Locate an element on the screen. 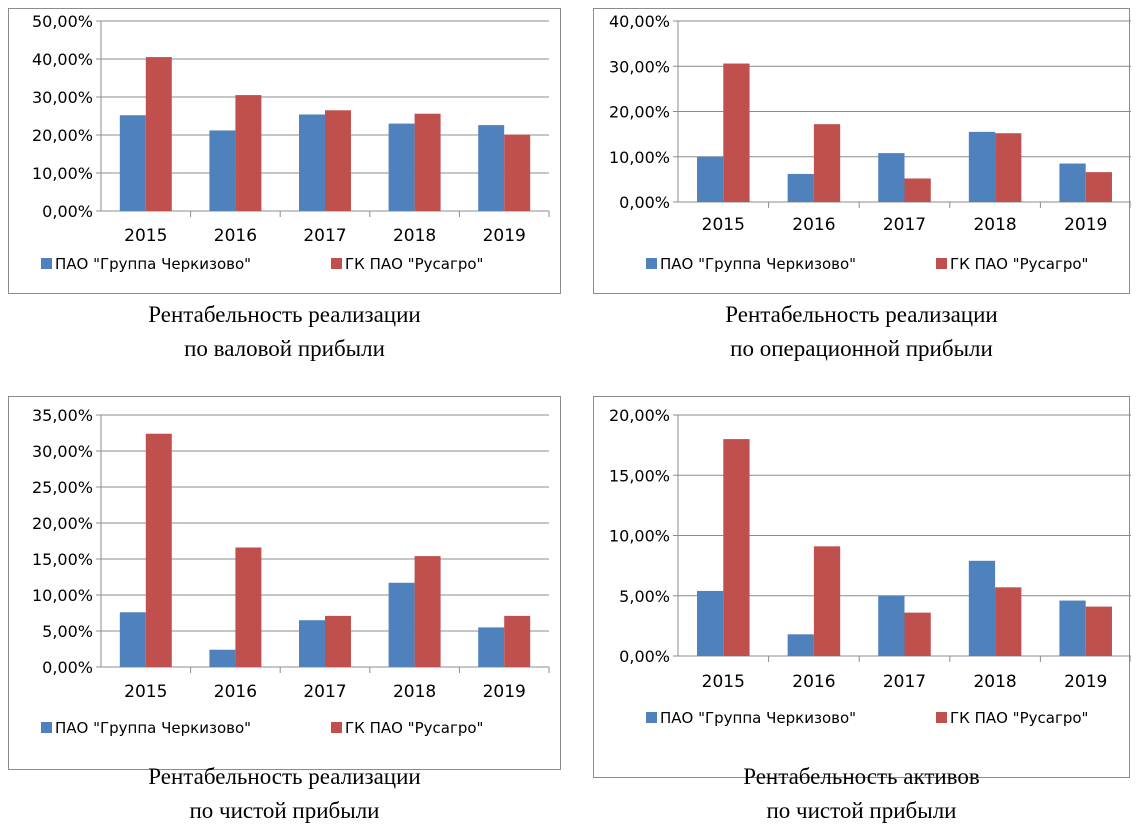 The image size is (1137, 828). y-tick-label: 25,00% is located at coordinates (62, 487).